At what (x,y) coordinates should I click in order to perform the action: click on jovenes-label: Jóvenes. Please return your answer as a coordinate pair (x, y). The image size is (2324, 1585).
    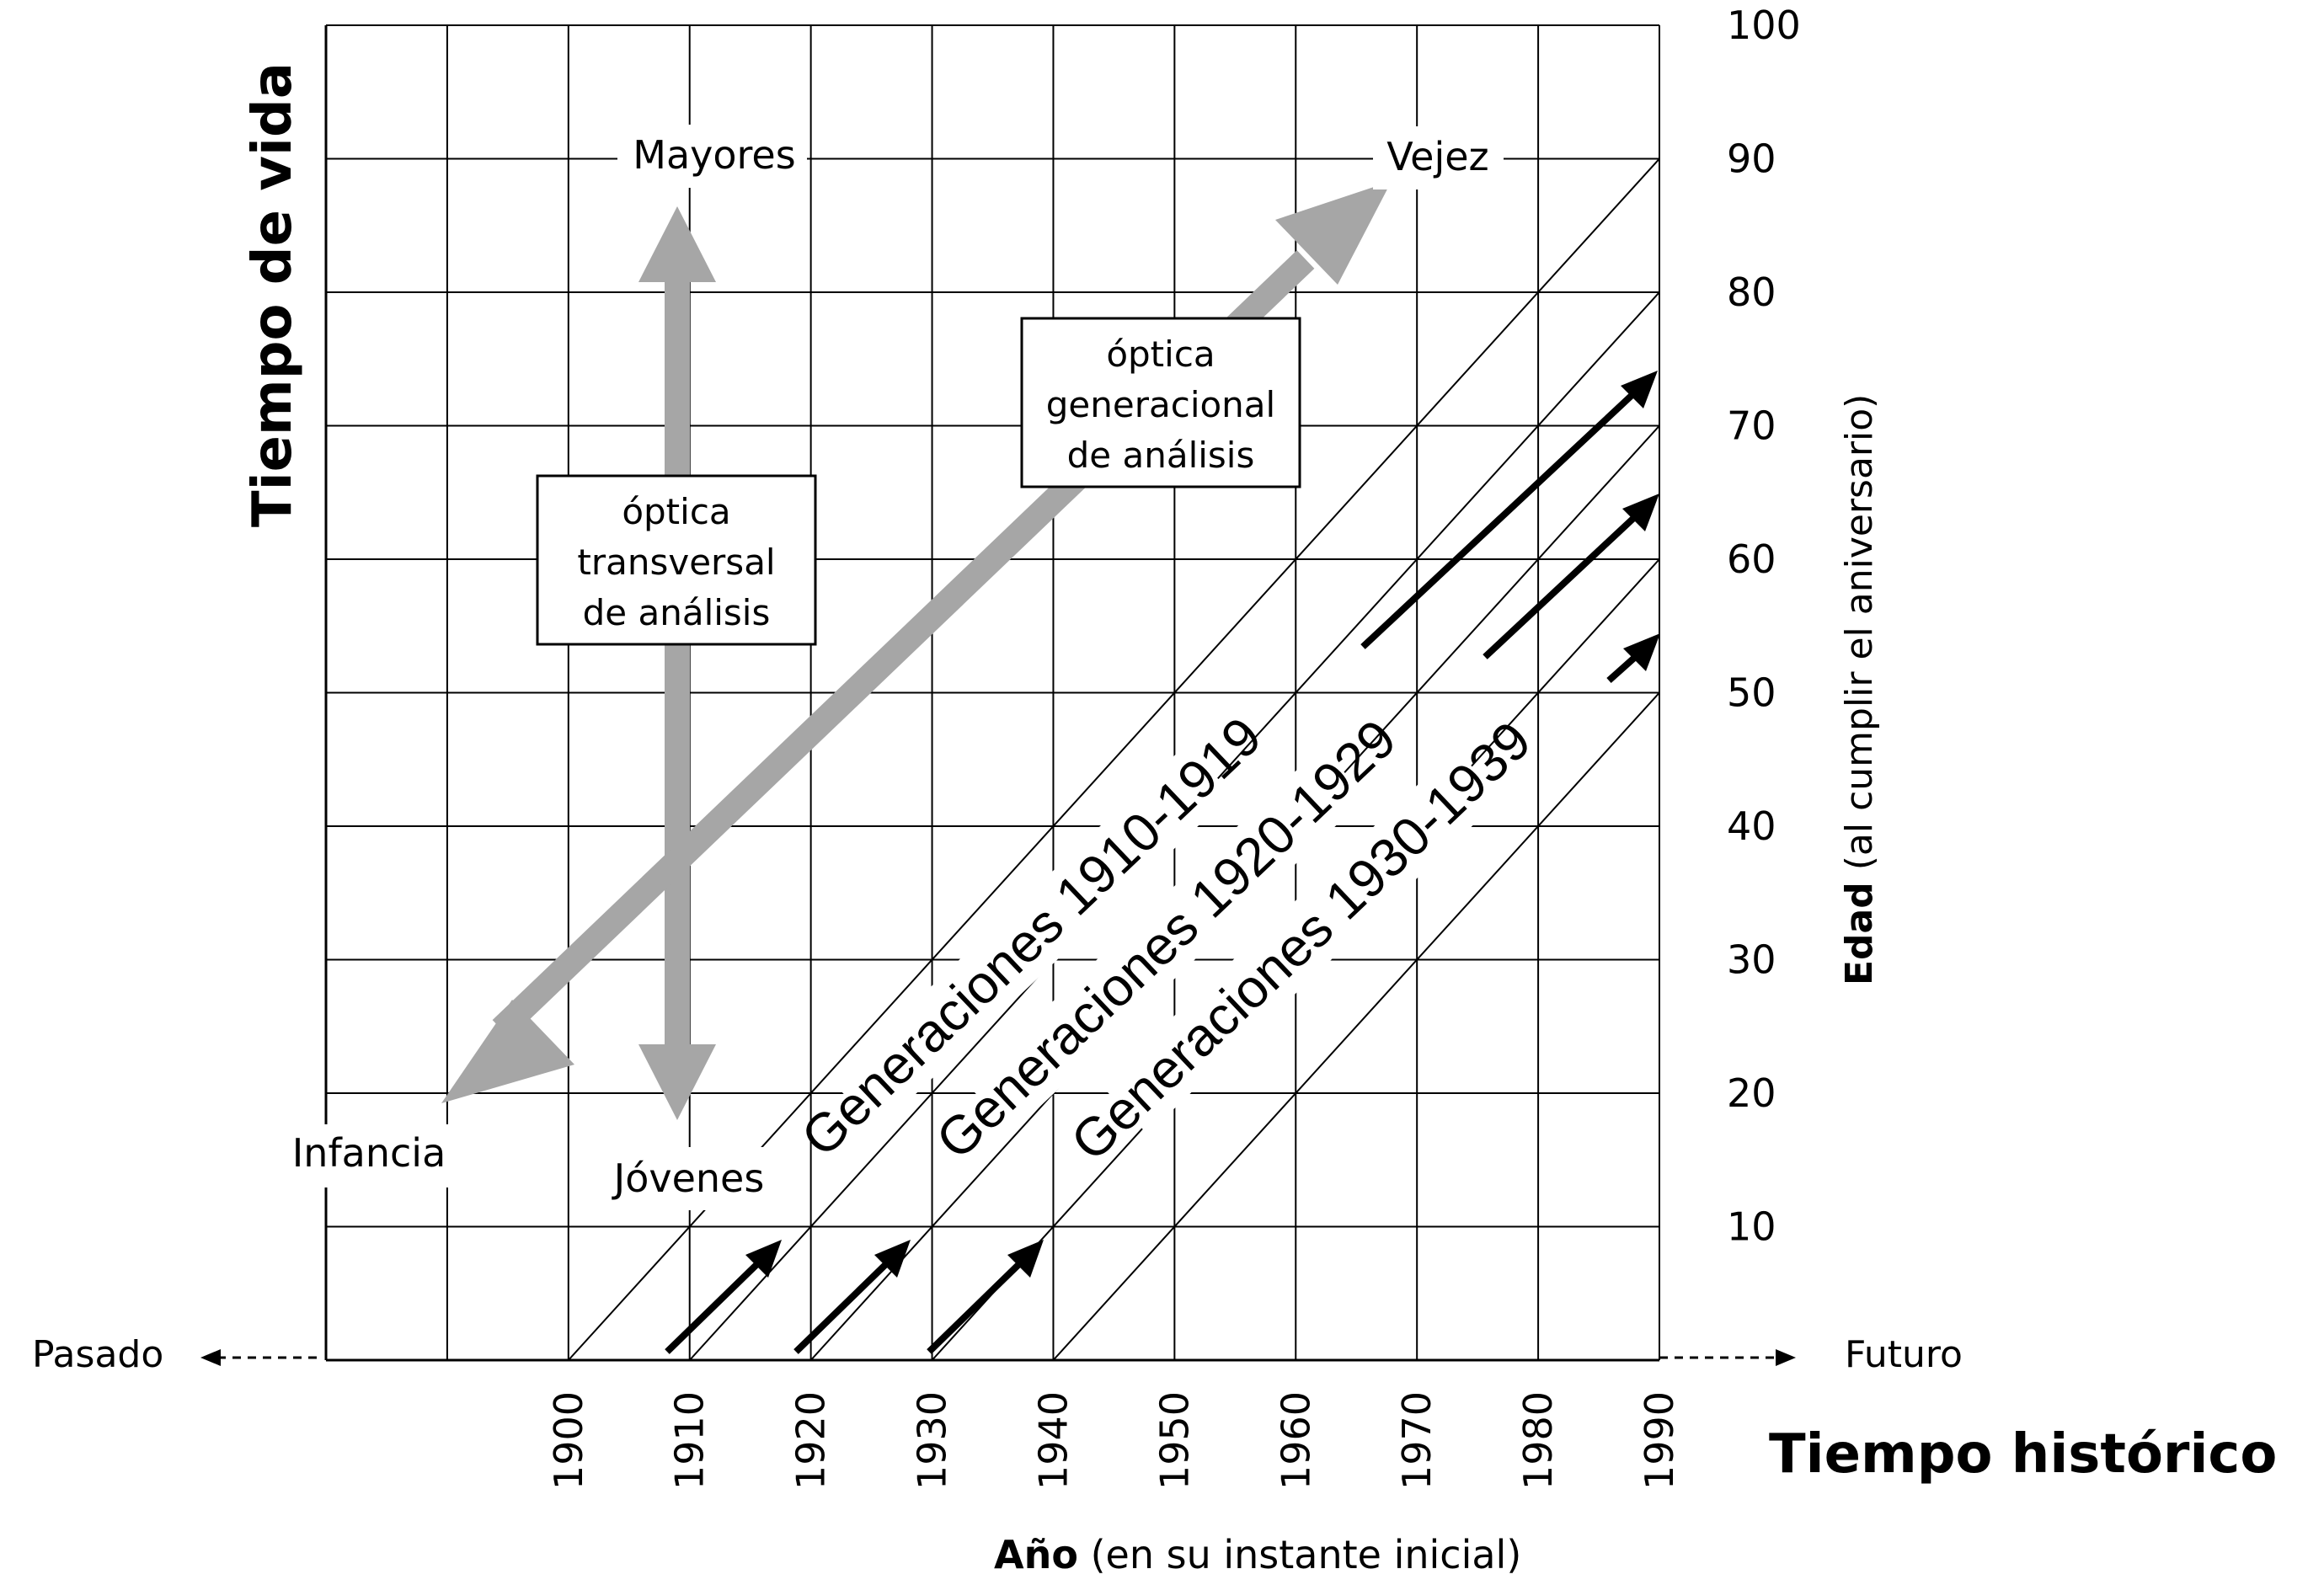
    Looking at the image, I should click on (688, 1178).